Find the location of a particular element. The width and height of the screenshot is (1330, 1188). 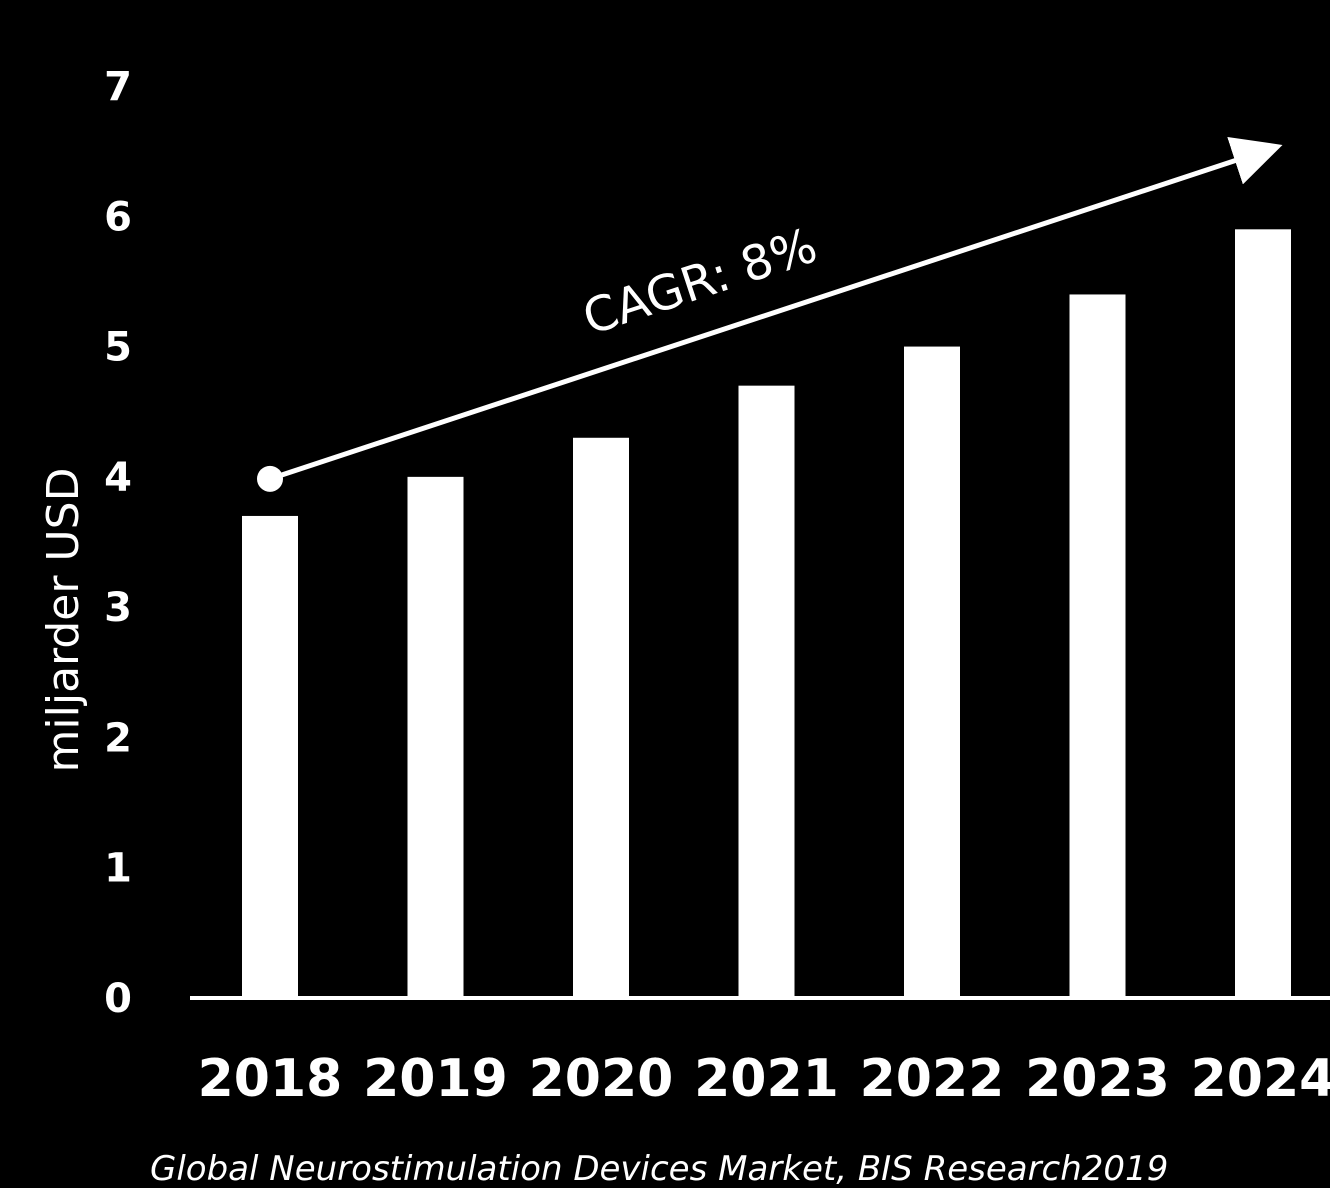

x-tick-label: 2021 is located at coordinates (766, 1079).